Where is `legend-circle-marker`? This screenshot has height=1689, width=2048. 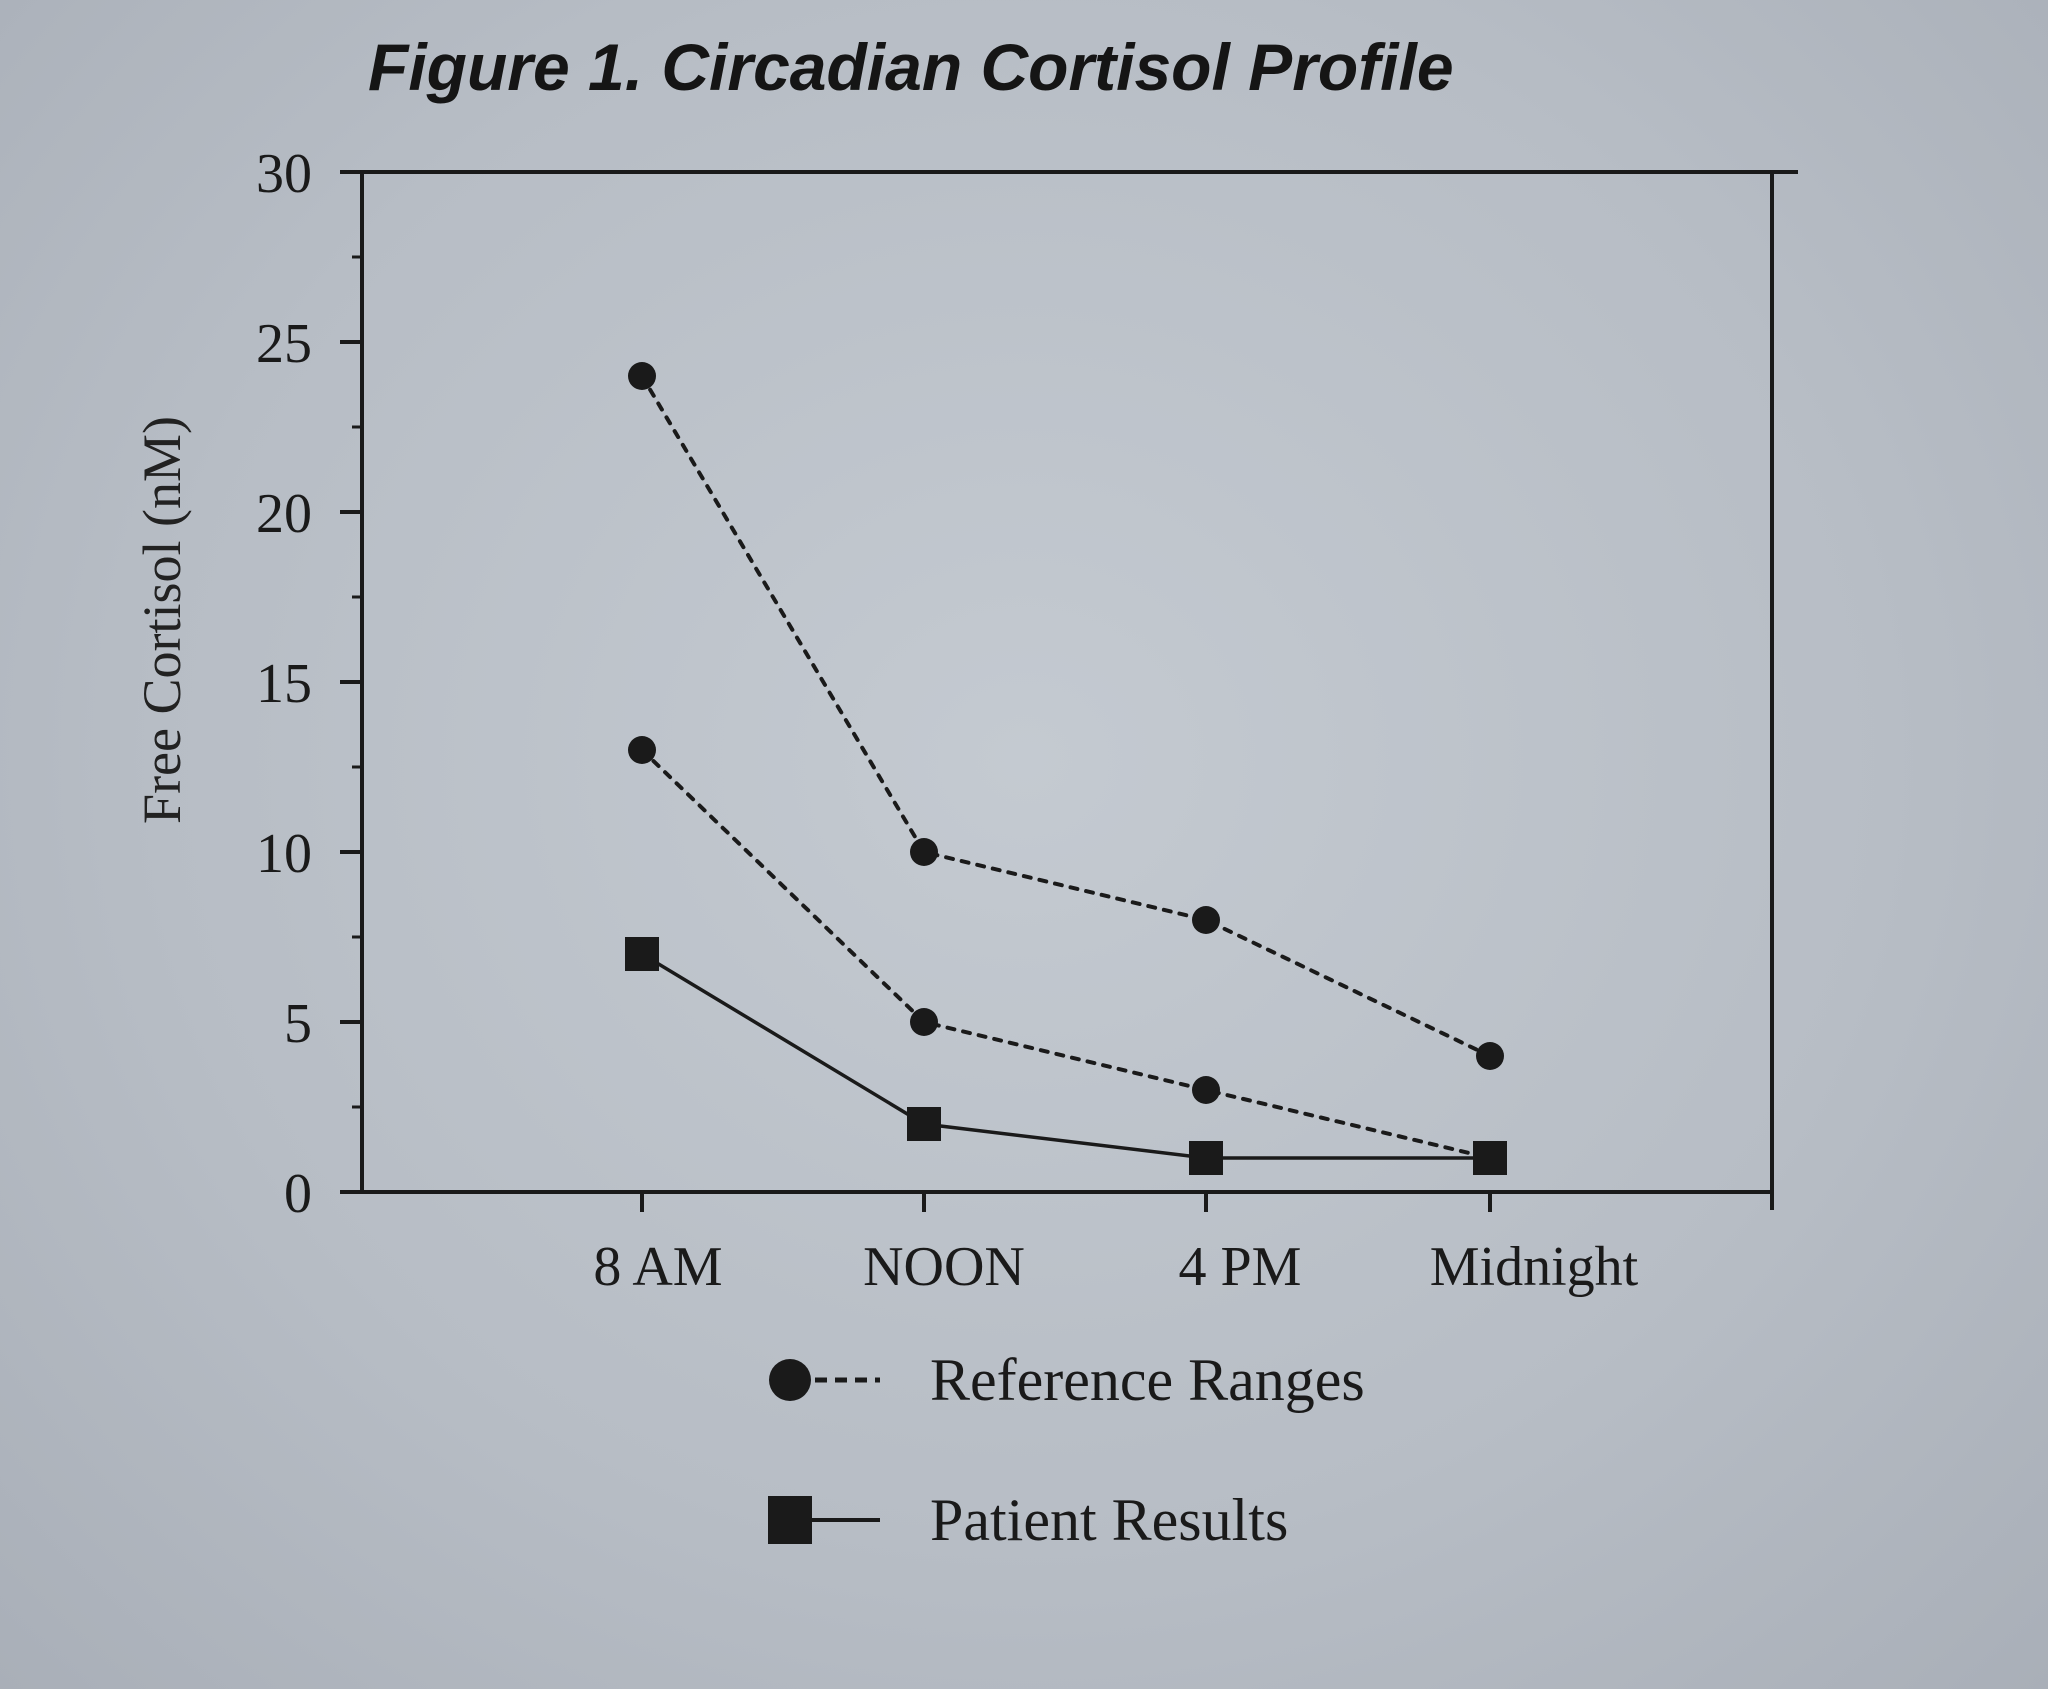 legend-circle-marker is located at coordinates (790, 1380).